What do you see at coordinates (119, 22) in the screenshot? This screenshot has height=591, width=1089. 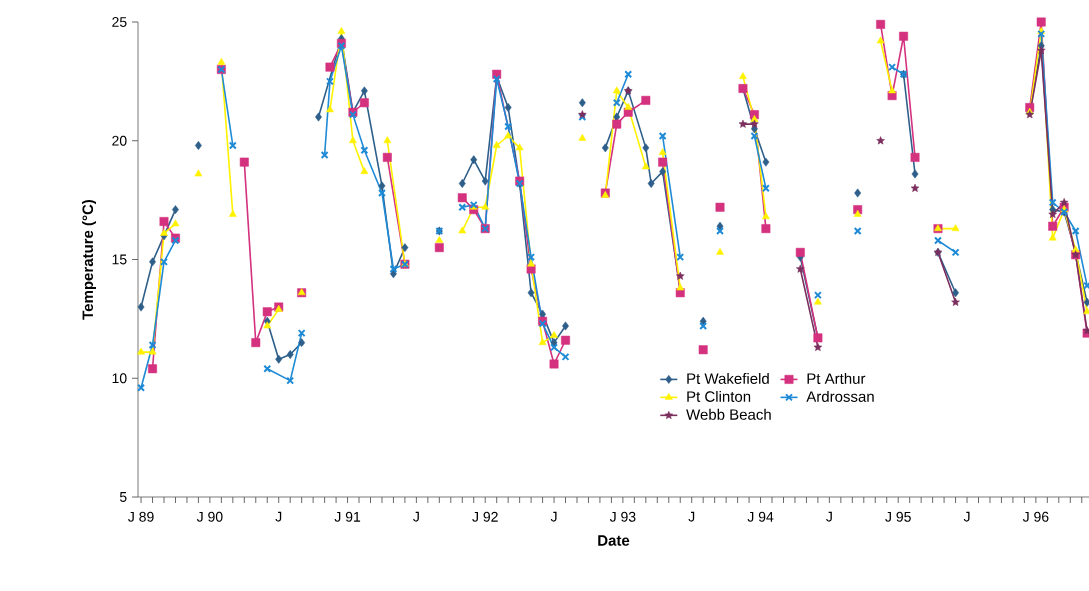 I see `y-tick-label: 25` at bounding box center [119, 22].